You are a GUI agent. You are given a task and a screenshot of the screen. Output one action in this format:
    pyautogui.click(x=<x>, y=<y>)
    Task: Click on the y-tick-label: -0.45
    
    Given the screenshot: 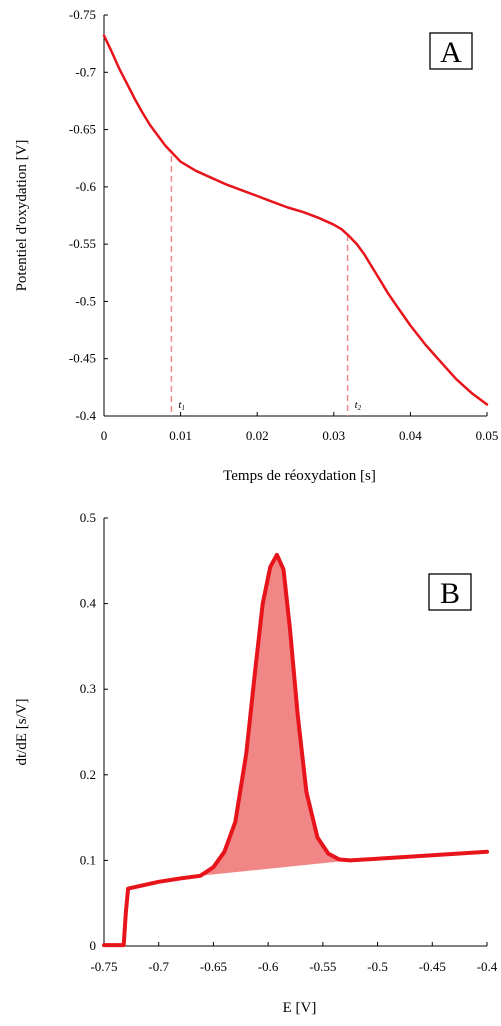 What is the action you would take?
    pyautogui.click(x=82, y=358)
    